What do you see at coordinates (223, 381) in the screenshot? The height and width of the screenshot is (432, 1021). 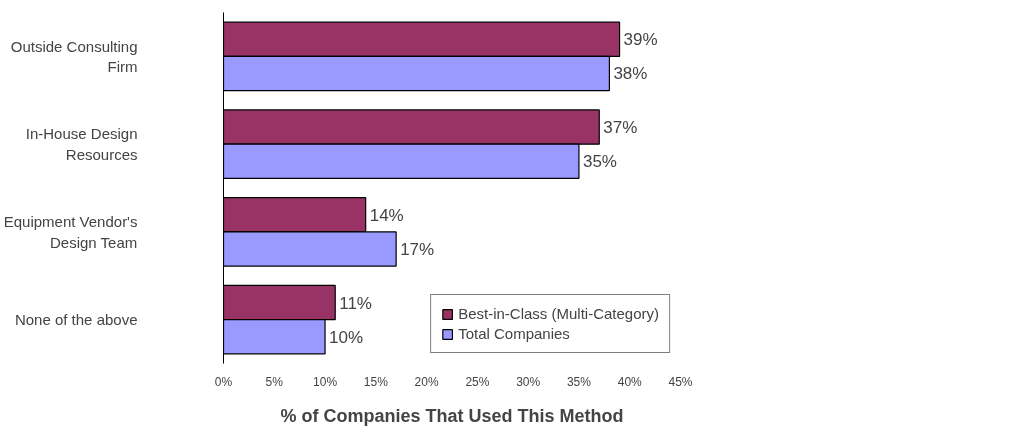 I see `x-tick-label: 0%` at bounding box center [223, 381].